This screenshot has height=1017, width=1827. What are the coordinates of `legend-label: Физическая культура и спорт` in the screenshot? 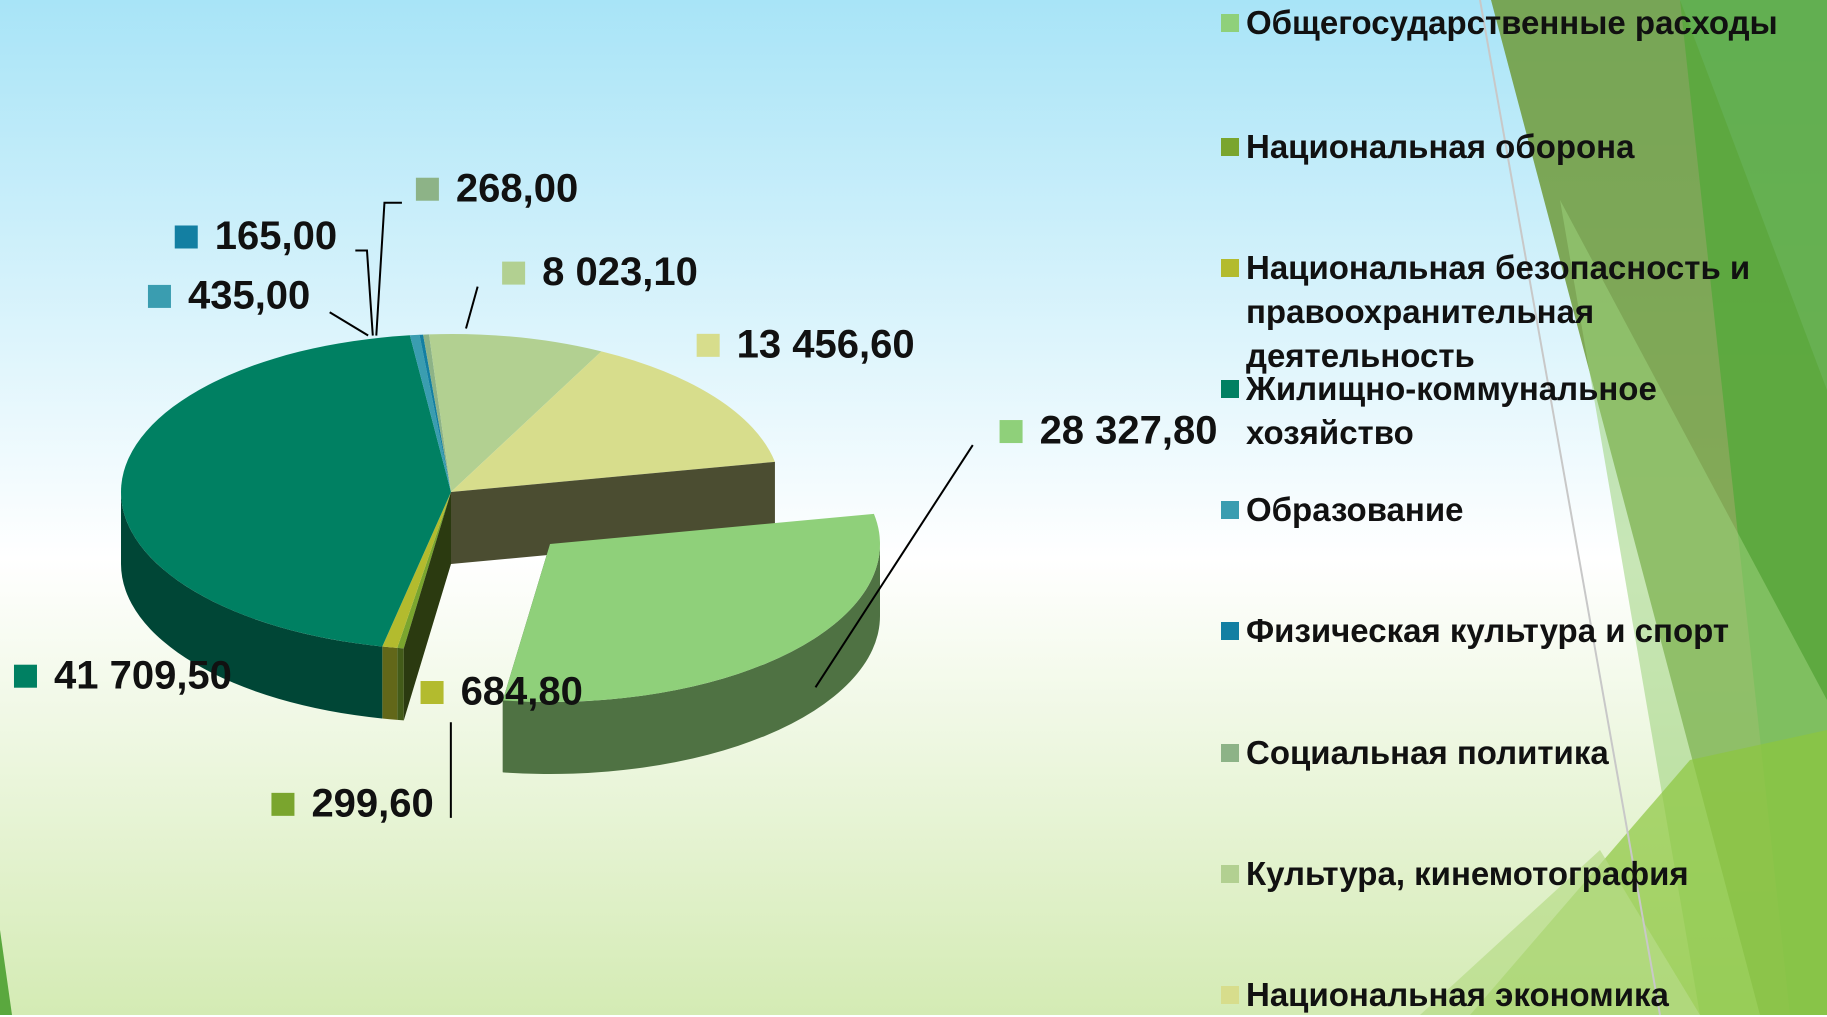 It's located at (1488, 630).